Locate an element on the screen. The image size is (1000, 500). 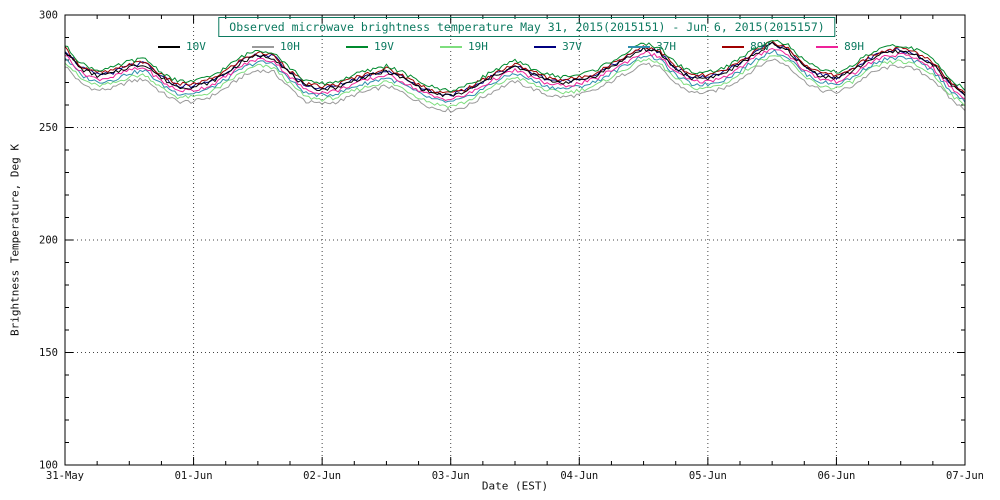
x-tick-label: 02-Jun is located at coordinates (322, 476).